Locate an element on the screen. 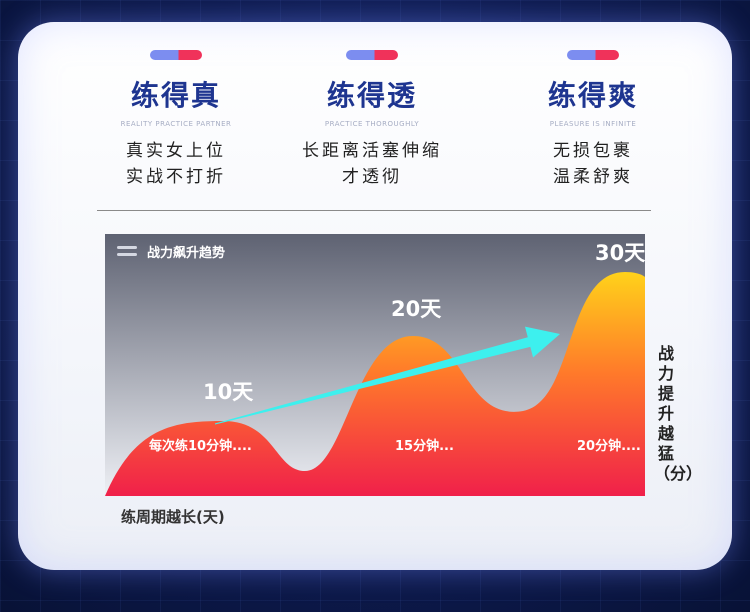 The image size is (750, 612). feature-description: 无损包裹 温柔舒爽 is located at coordinates (593, 164).